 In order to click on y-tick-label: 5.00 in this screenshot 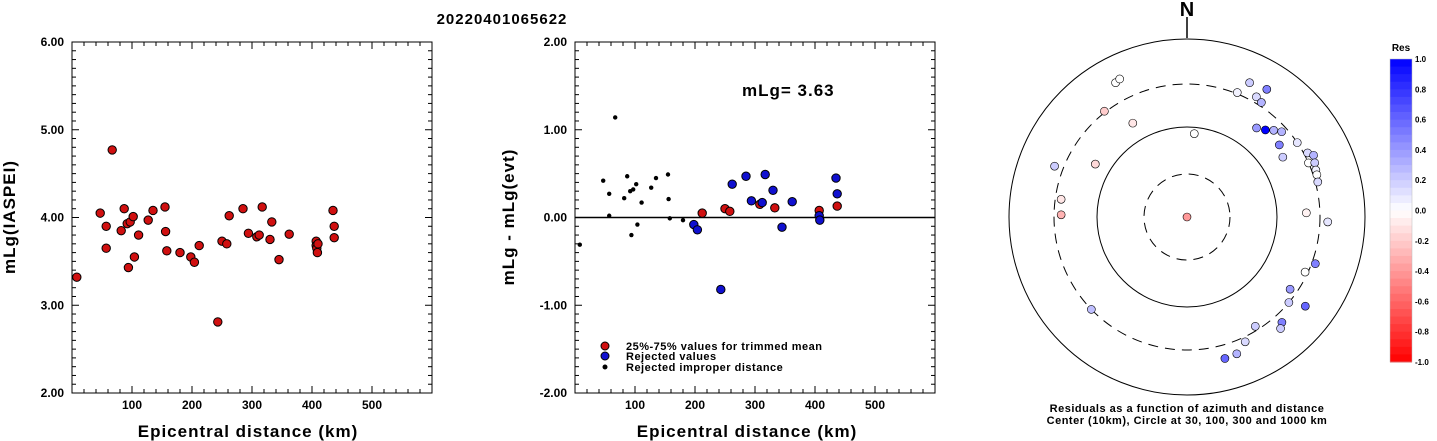, I will do `click(53, 130)`.